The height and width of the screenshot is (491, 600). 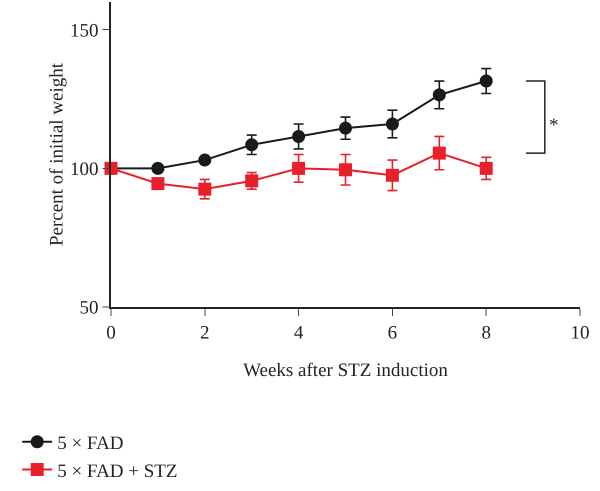 I want to click on x-tick-label: 8, so click(x=486, y=333).